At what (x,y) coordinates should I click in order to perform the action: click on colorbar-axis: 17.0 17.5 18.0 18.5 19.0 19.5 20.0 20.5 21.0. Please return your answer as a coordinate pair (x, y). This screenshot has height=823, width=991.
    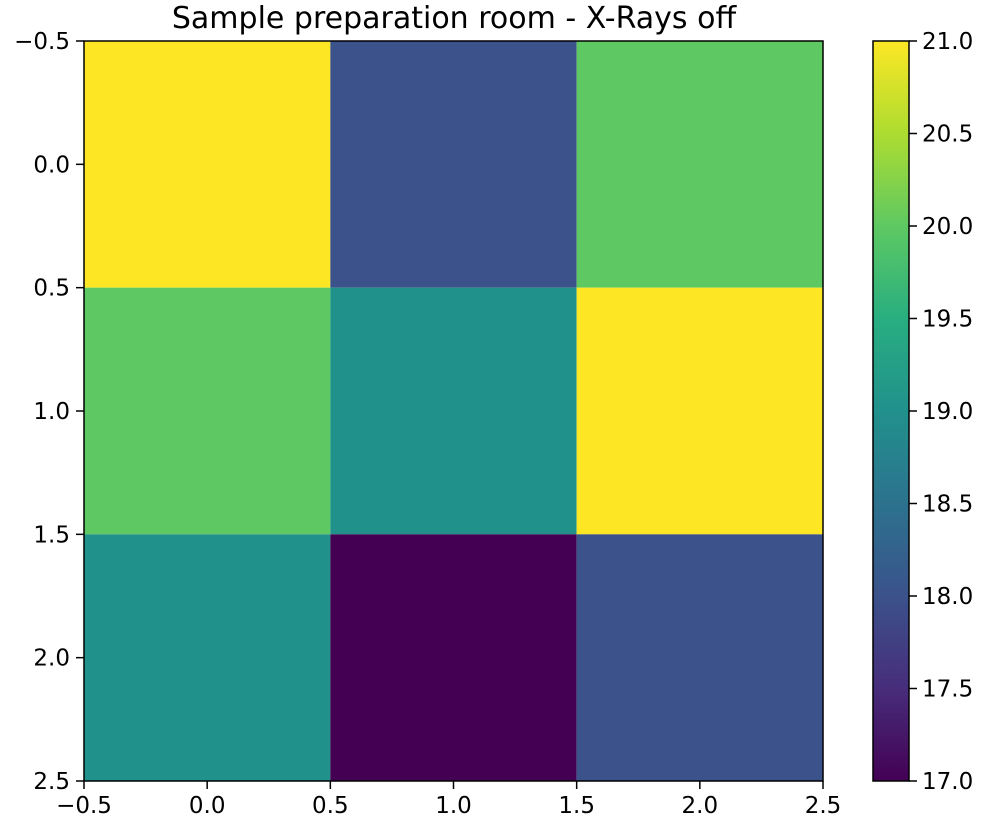
    Looking at the image, I should click on (941, 412).